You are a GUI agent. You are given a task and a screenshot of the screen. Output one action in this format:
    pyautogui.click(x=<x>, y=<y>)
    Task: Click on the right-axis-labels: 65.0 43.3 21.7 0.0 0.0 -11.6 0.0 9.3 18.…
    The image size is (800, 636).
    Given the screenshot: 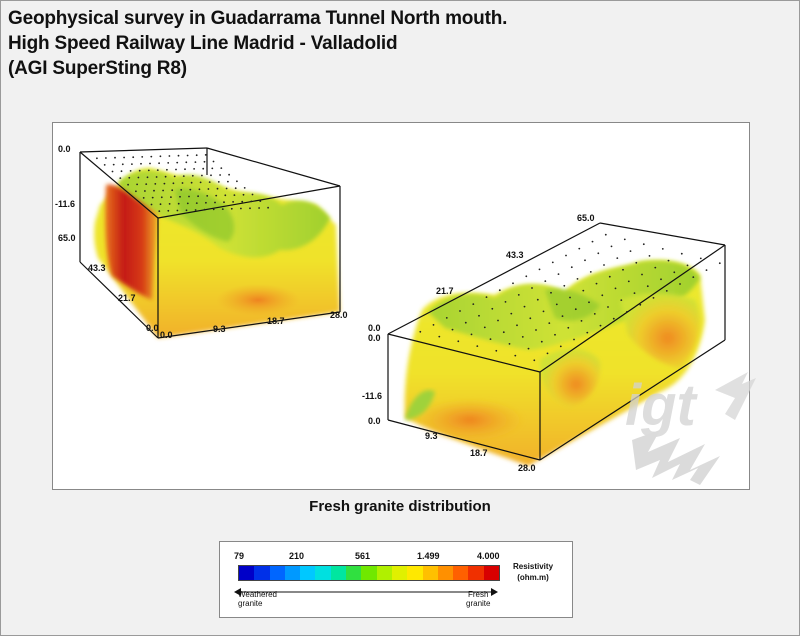 What is the action you would take?
    pyautogui.click(x=478, y=343)
    